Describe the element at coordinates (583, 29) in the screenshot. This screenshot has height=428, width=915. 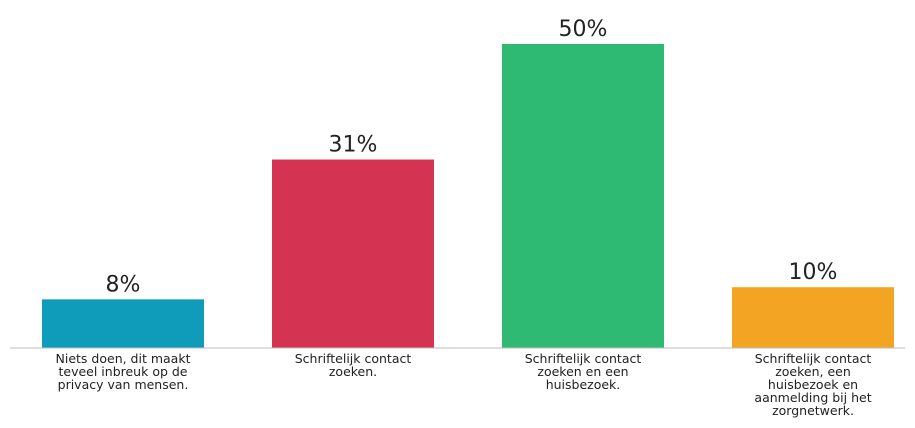
I see `value-label-3: 50%` at that location.